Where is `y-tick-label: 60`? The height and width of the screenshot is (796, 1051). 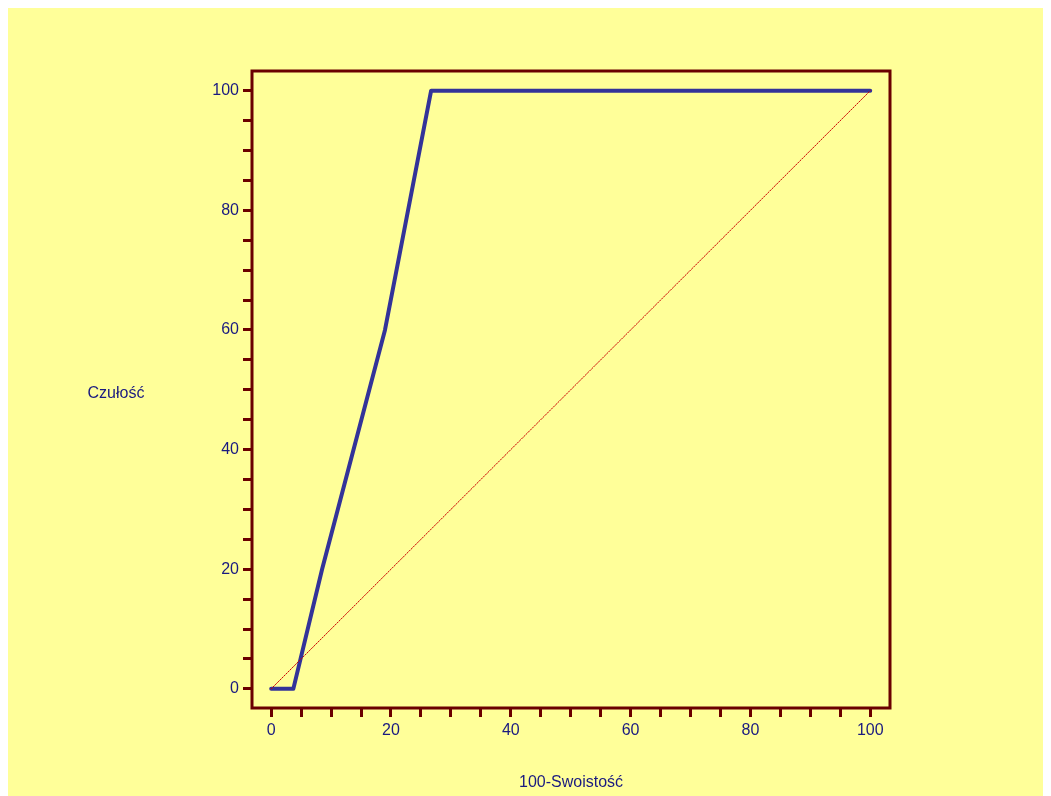 y-tick-label: 60 is located at coordinates (230, 329).